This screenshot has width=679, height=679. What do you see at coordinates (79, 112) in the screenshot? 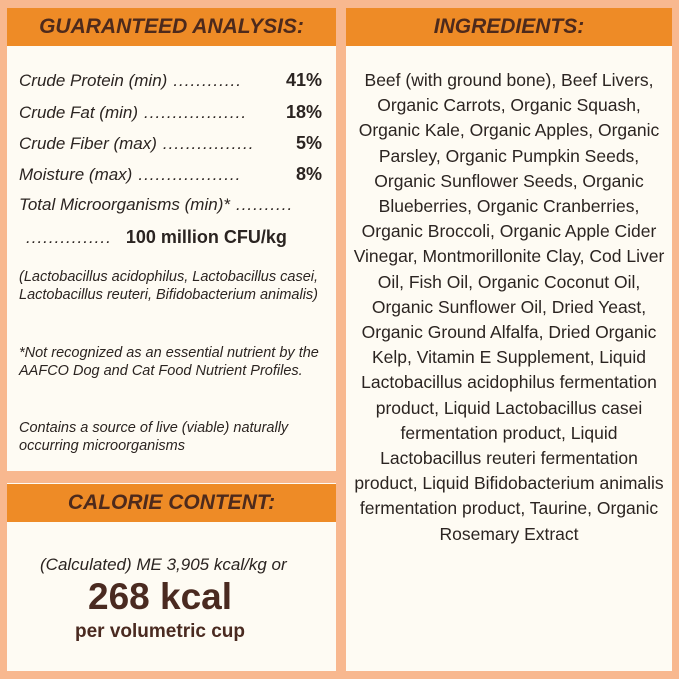
I see `row-label: Crude Fat (min)` at bounding box center [79, 112].